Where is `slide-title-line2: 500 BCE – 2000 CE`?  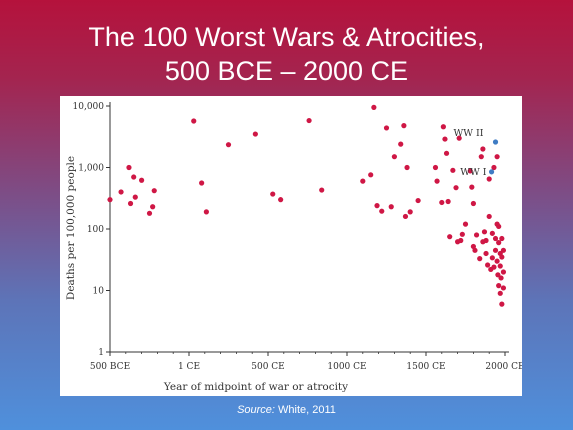
slide-title-line2: 500 BCE – 2000 CE is located at coordinates (286, 71).